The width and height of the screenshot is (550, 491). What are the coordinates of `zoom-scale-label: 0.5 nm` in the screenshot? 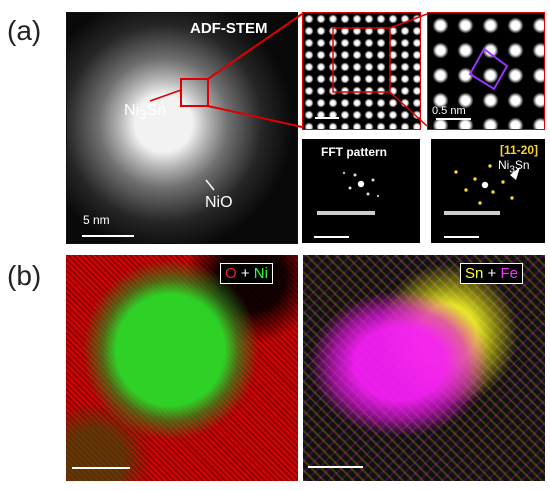 It's located at (449, 111).